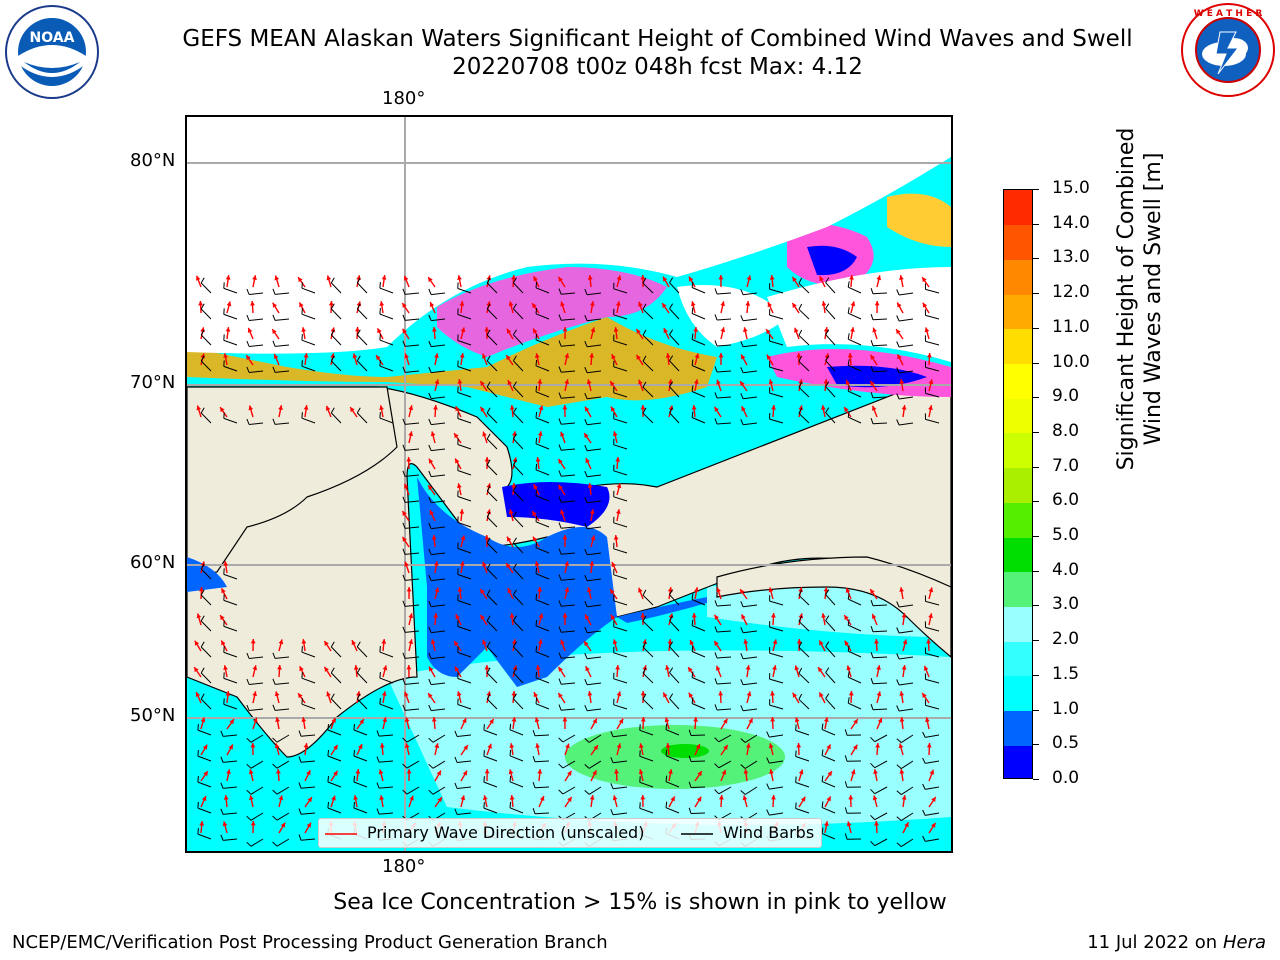 The height and width of the screenshot is (960, 1280). I want to click on colorbar-segment, so click(1018, 659).